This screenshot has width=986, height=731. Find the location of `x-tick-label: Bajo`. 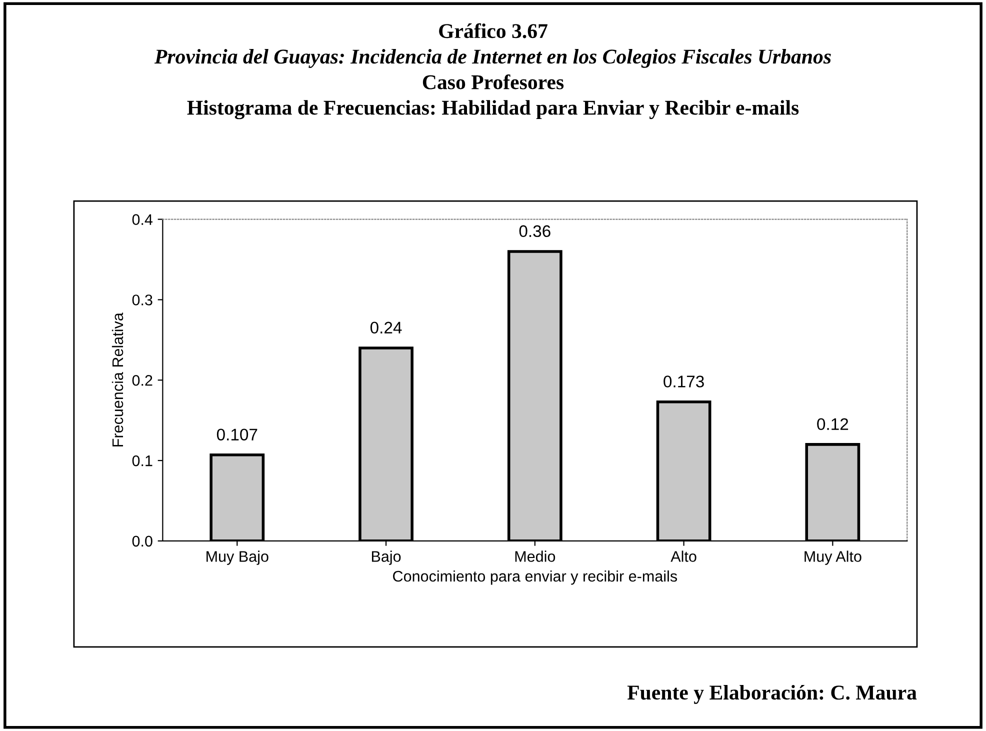

x-tick-label: Bajo is located at coordinates (386, 557).